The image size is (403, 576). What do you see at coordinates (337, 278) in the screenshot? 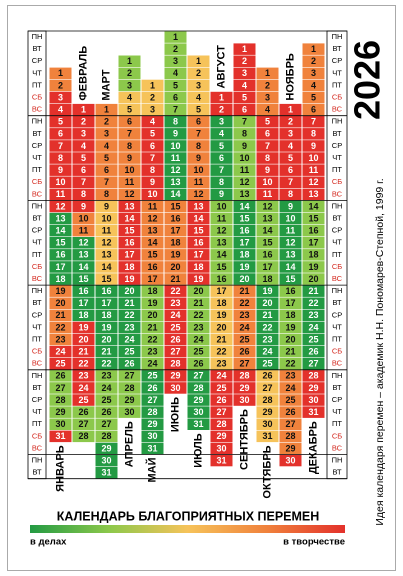
I see `weekday-label: ВС` at bounding box center [337, 278].